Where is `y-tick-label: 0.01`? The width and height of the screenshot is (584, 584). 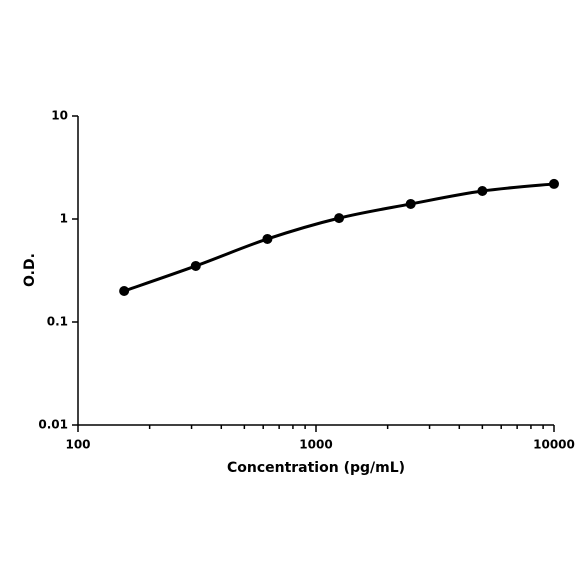 y-tick-label: 0.01 is located at coordinates (53, 425).